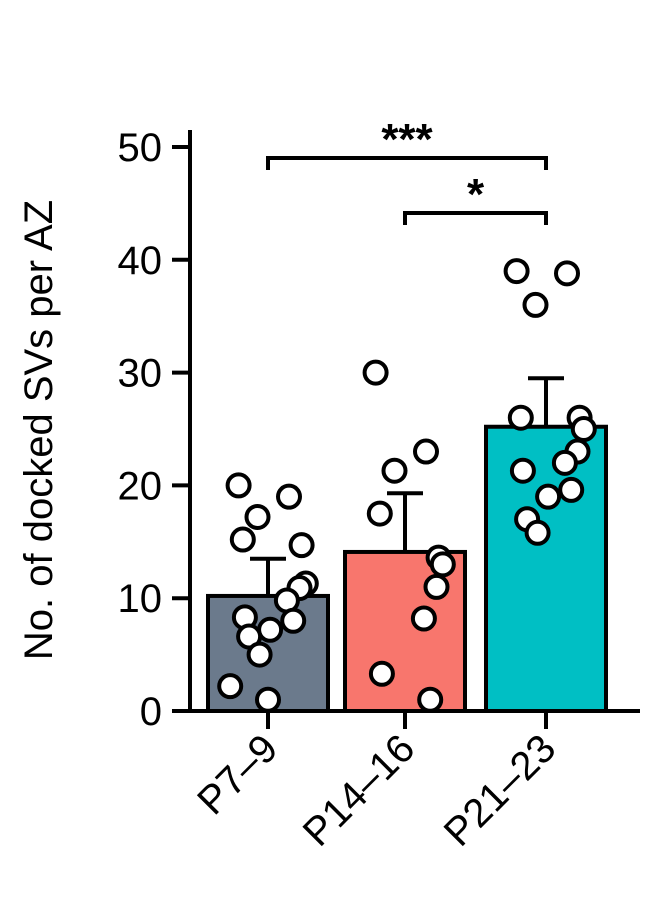  Describe the element at coordinates (140, 486) in the screenshot. I see `y-tick-label-2: 20` at that location.